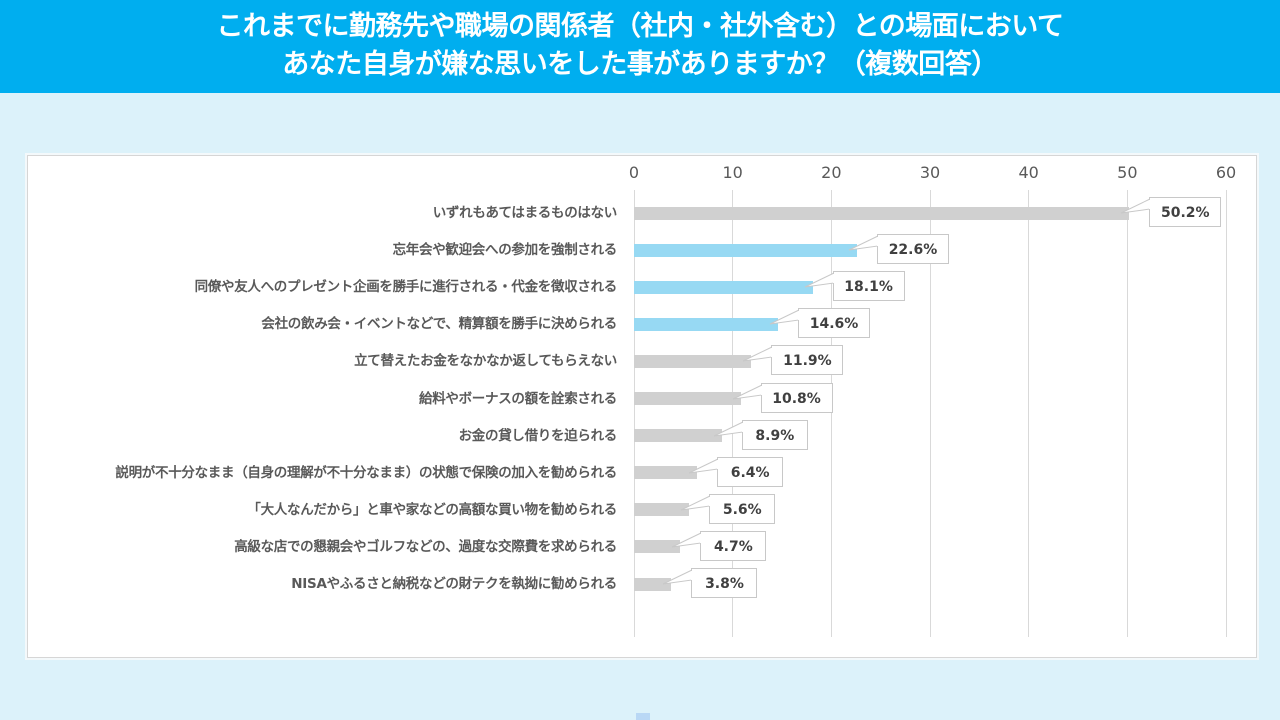 The width and height of the screenshot is (1280, 720). What do you see at coordinates (912, 249) in the screenshot?
I see `value-callout: 22.6%` at bounding box center [912, 249].